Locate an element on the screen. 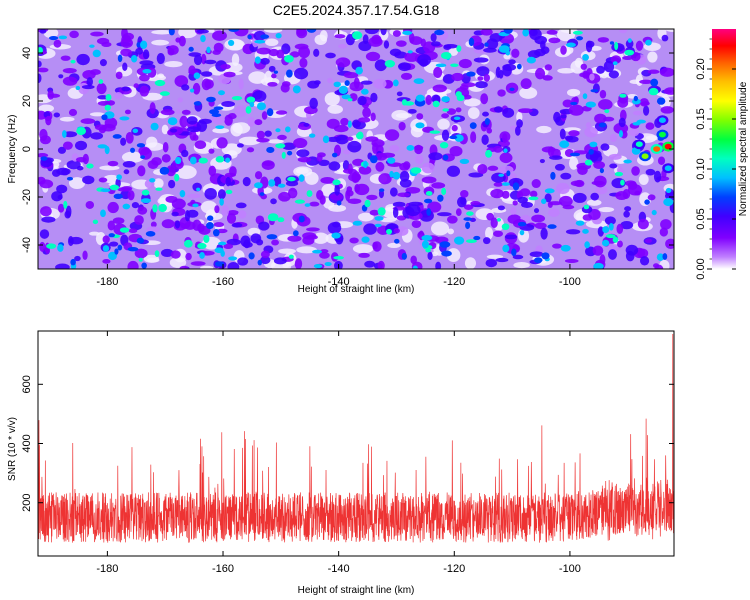  colorbar-tick-label: 0.00 is located at coordinates (701, 268).